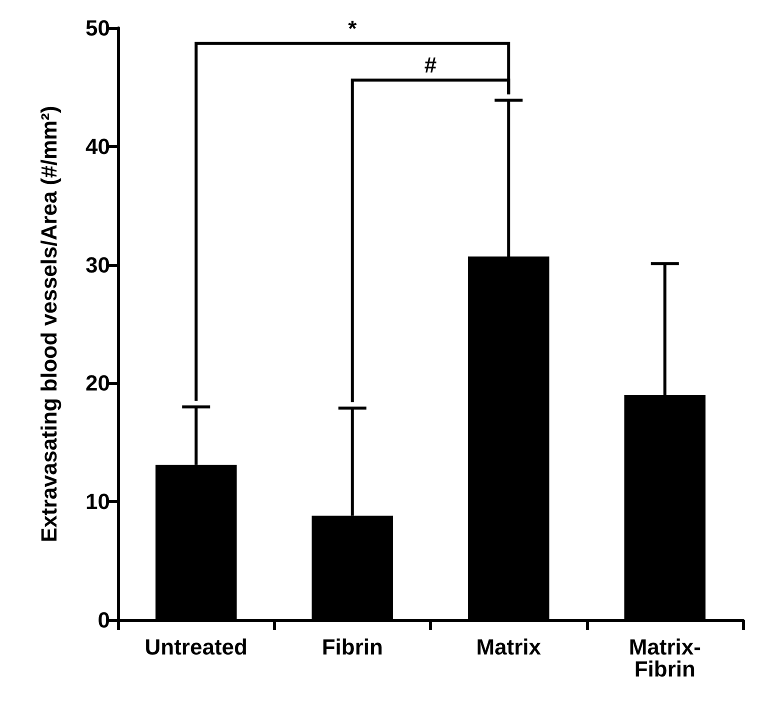 The image size is (771, 713). I want to click on x-tick-label: Matrix, so click(509, 647).